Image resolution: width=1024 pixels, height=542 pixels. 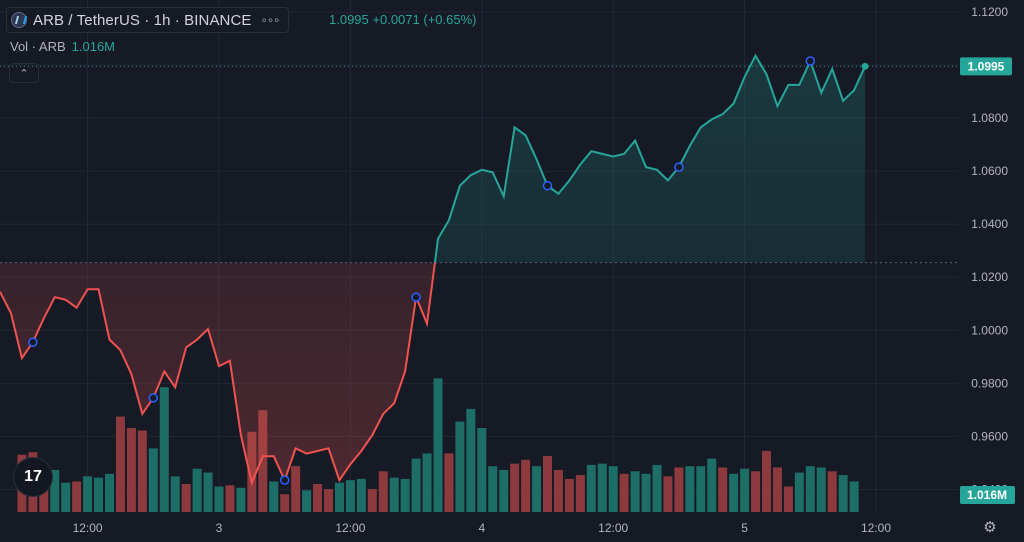 What do you see at coordinates (219, 528) in the screenshot?
I see `time-tick-label: 3` at bounding box center [219, 528].